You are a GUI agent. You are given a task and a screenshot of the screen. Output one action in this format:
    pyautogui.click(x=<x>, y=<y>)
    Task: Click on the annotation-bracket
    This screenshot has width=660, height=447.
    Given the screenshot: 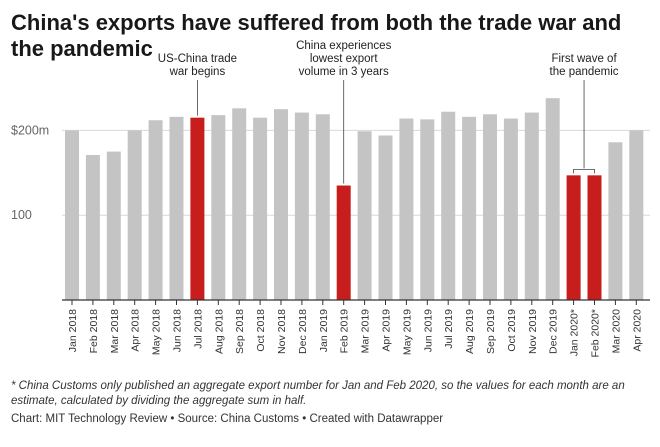 What is the action you would take?
    pyautogui.click(x=584, y=171)
    